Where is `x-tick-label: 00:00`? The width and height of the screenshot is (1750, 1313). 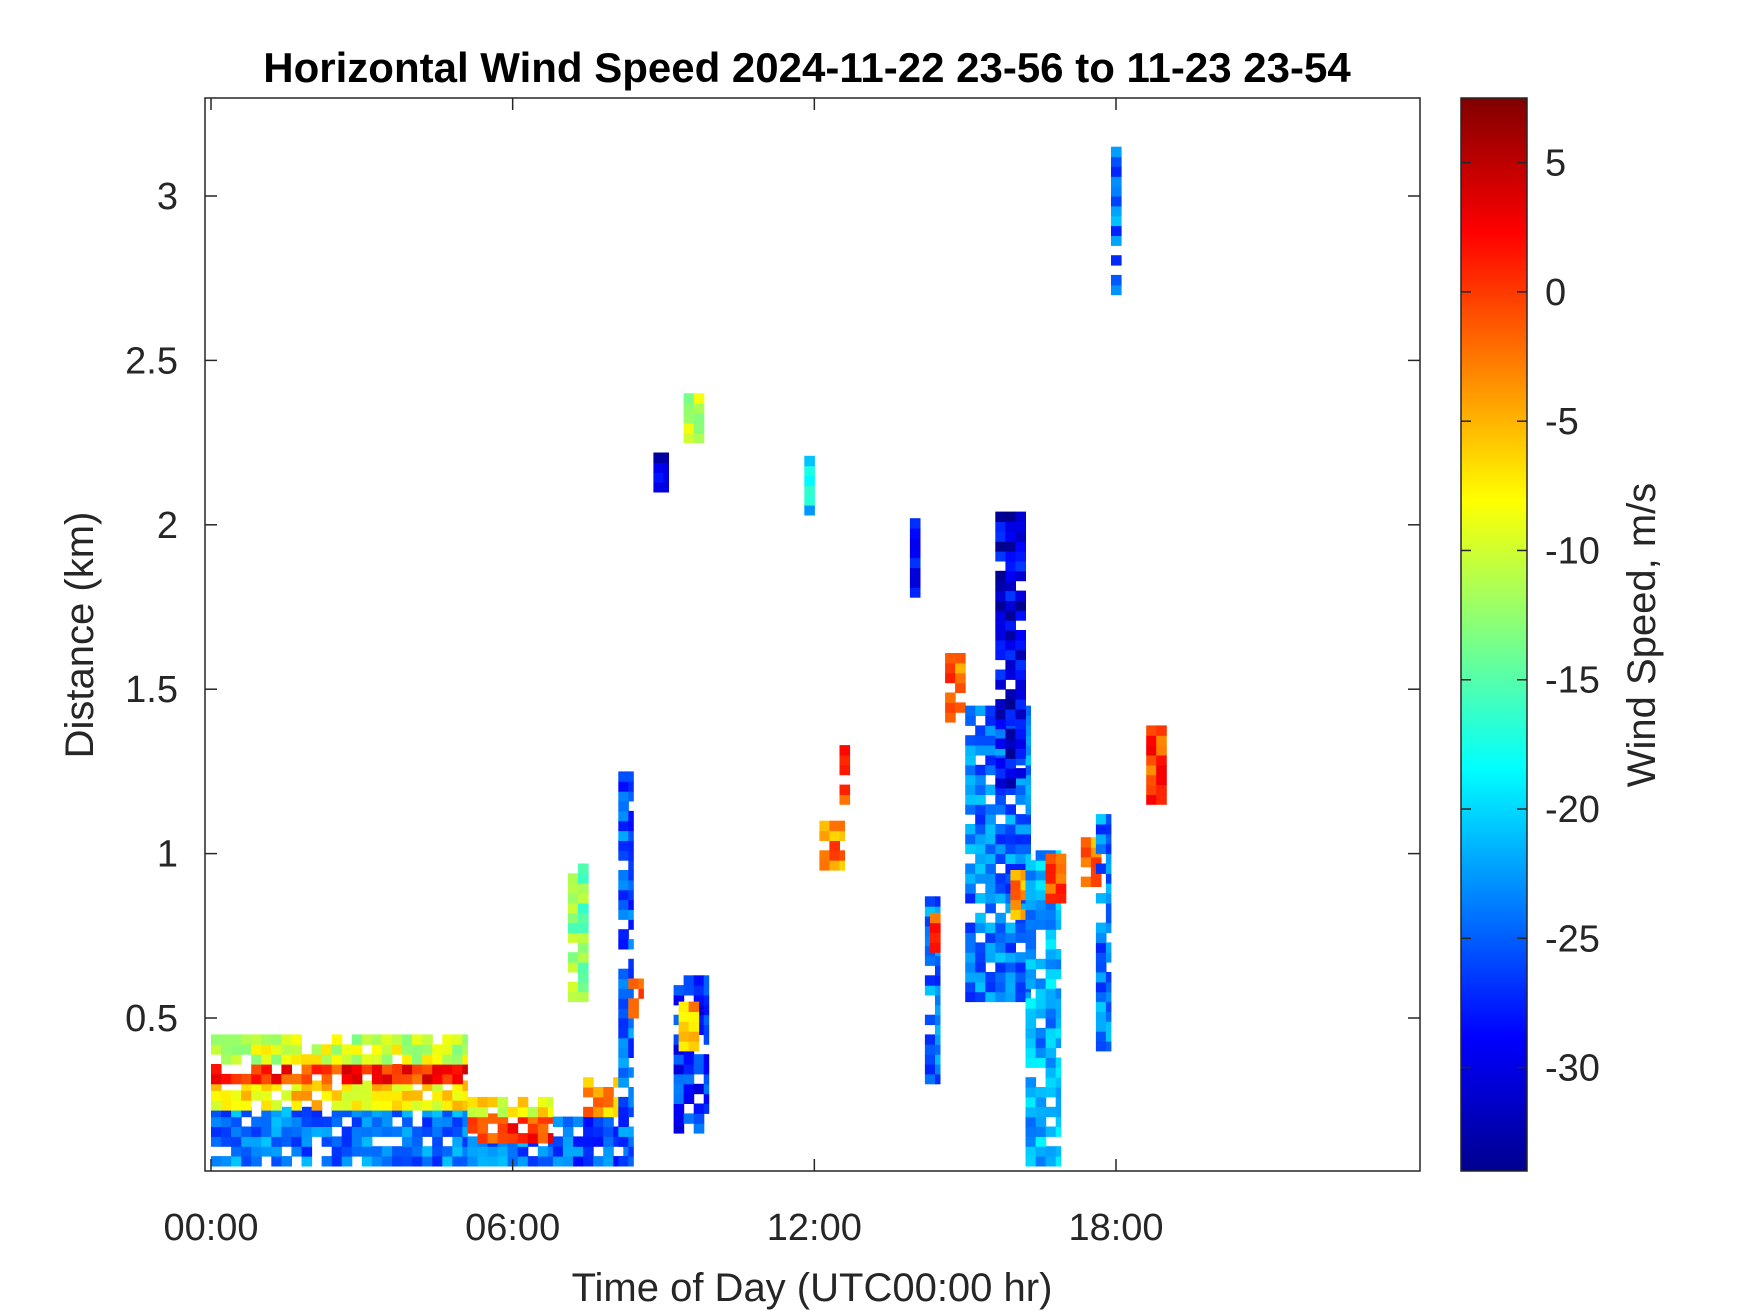 x-tick-label: 00:00 is located at coordinates (210, 1228).